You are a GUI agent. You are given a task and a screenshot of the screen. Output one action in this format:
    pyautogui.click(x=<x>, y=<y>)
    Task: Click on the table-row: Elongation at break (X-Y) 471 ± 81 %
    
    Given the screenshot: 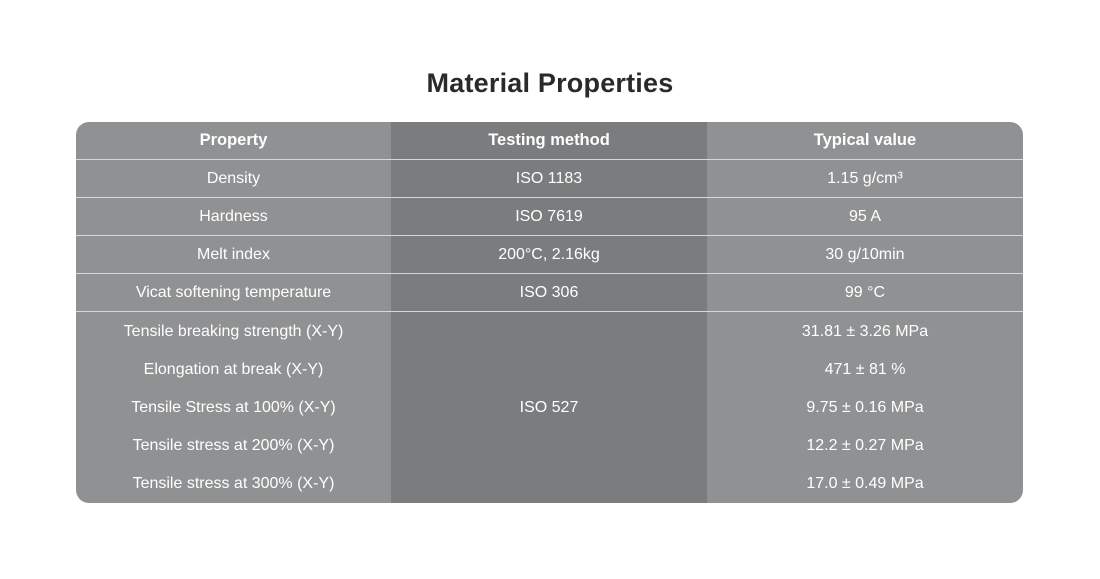 What is the action you would take?
    pyautogui.click(x=549, y=370)
    